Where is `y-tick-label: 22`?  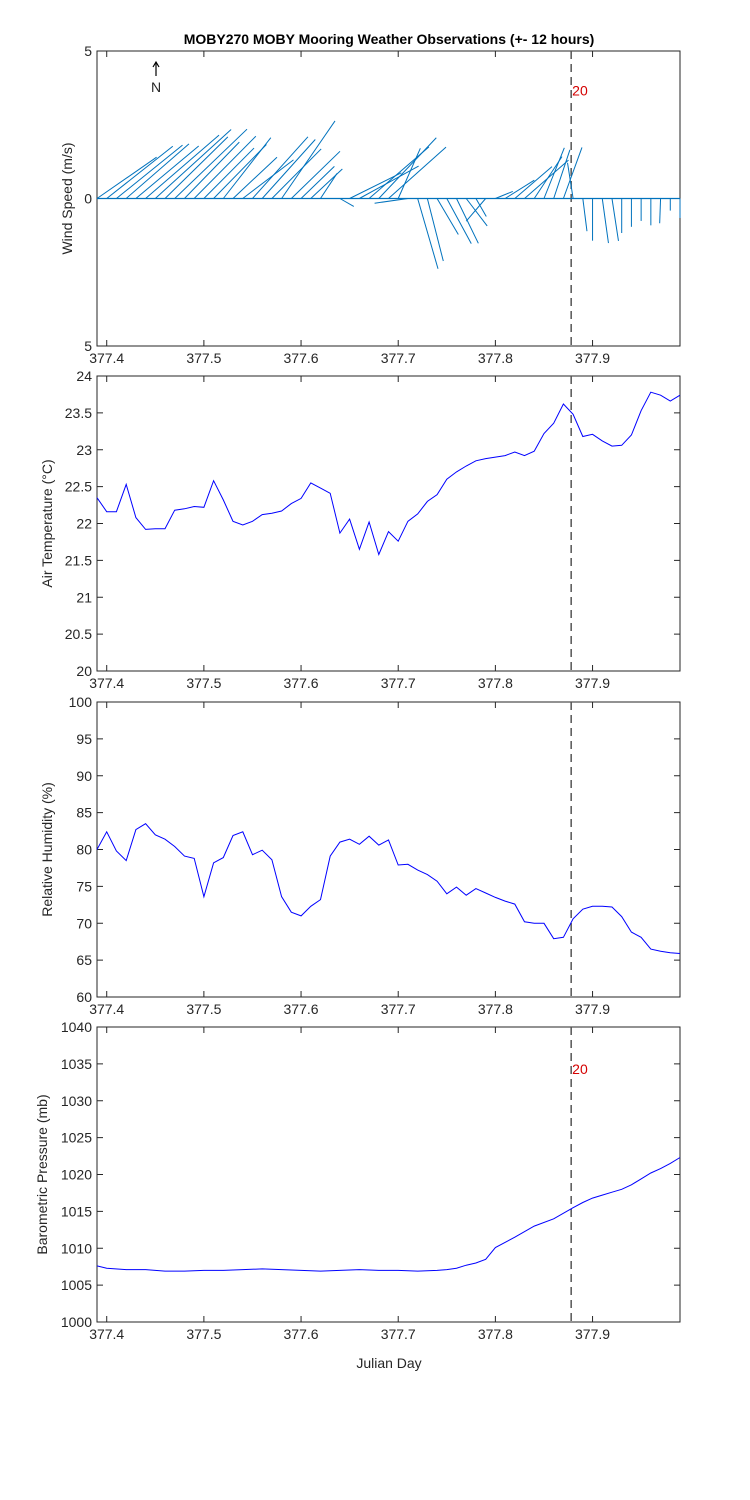
y-tick-label: 22 is located at coordinates (84, 524).